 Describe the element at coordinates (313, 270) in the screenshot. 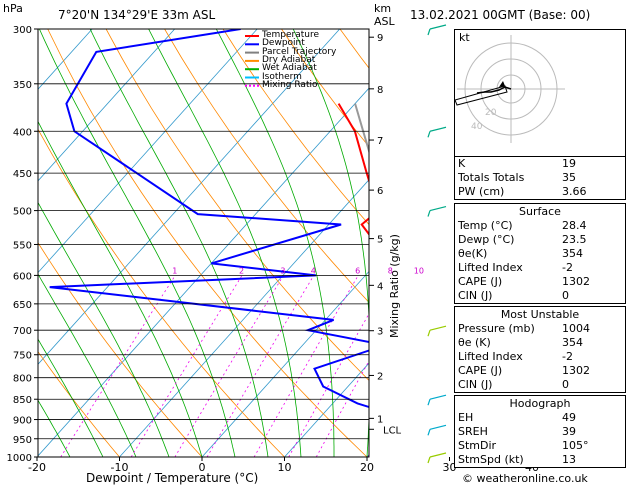

I see `mixing-ratio-label: 4` at that location.